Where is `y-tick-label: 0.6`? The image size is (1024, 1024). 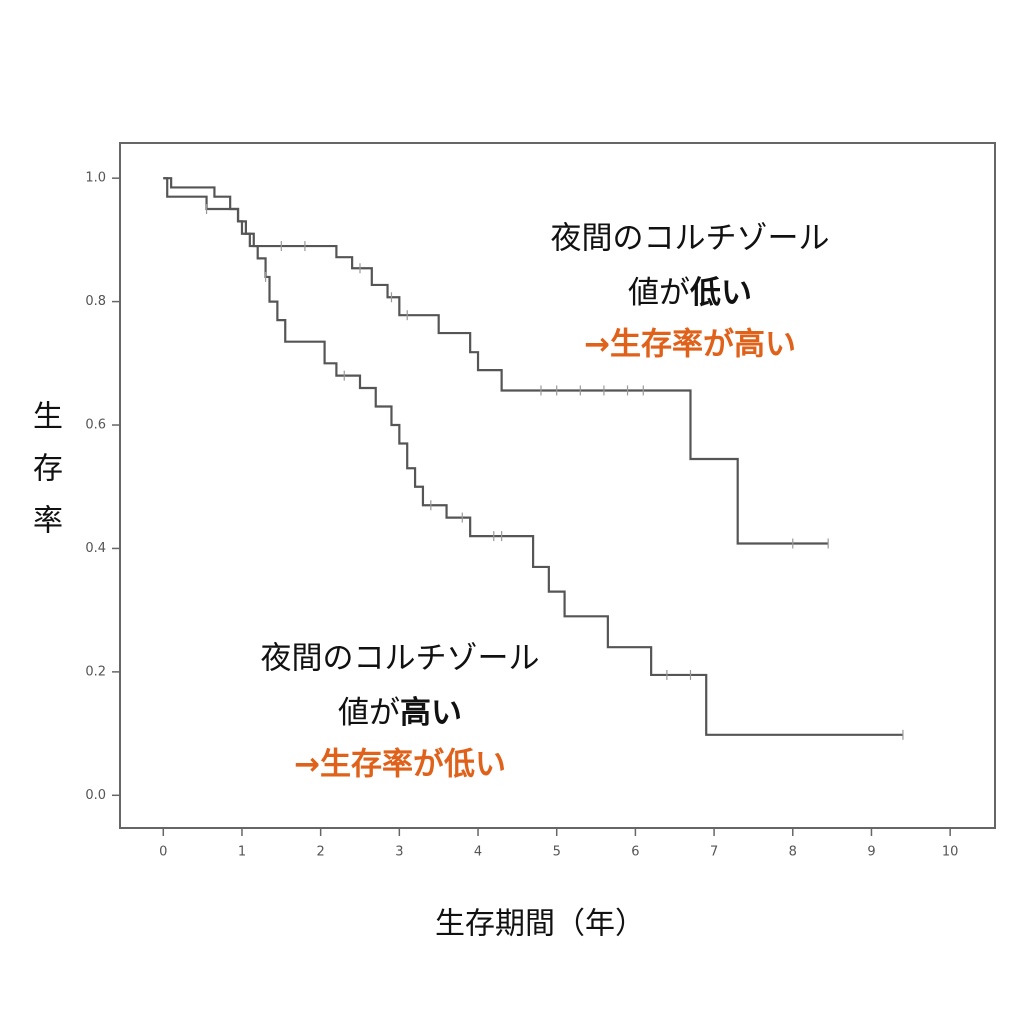
y-tick-label: 0.6 is located at coordinates (95, 425).